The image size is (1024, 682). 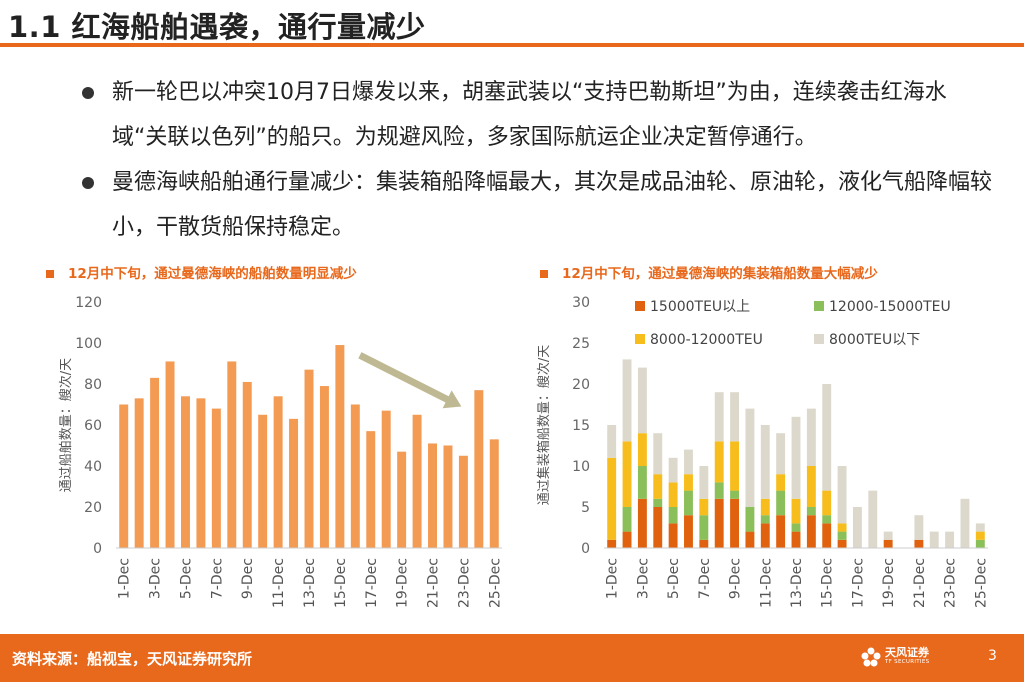 What do you see at coordinates (512, 658) in the screenshot?
I see `footer-bar: 资料来源：船视宝，天风证券研究所 天风证券 TF SECURITIES 3` at bounding box center [512, 658].